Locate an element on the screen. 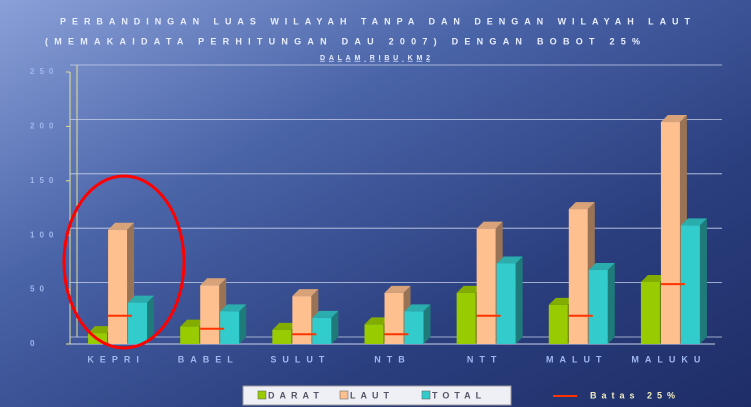  legend-box is located at coordinates (377, 395).